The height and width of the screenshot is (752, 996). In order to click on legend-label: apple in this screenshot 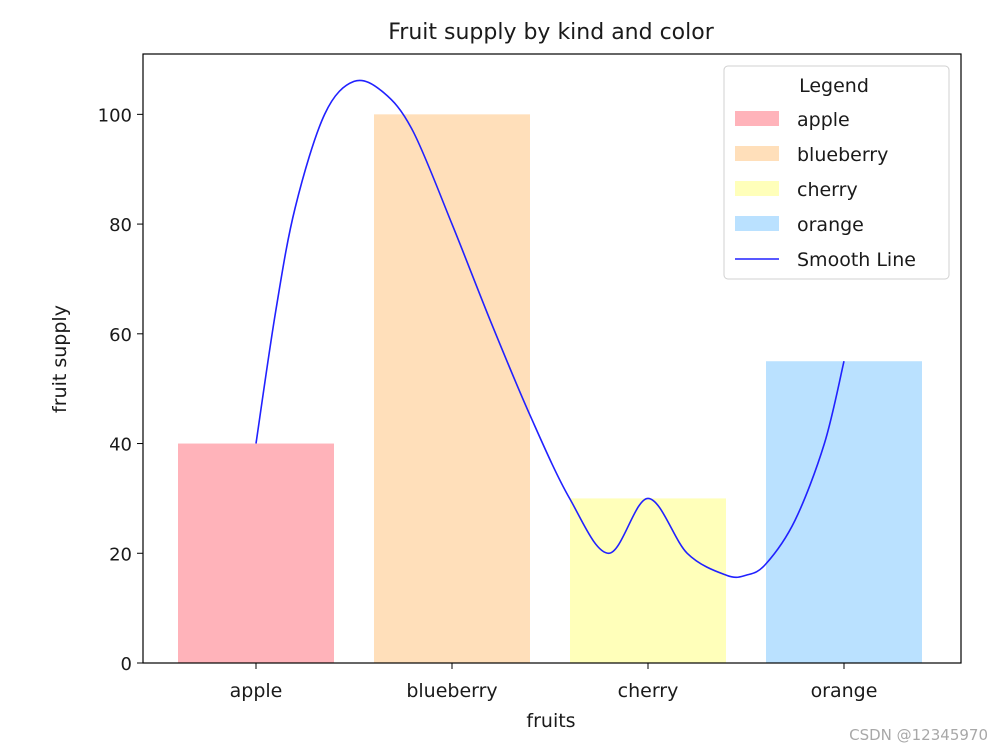, I will do `click(823, 120)`.